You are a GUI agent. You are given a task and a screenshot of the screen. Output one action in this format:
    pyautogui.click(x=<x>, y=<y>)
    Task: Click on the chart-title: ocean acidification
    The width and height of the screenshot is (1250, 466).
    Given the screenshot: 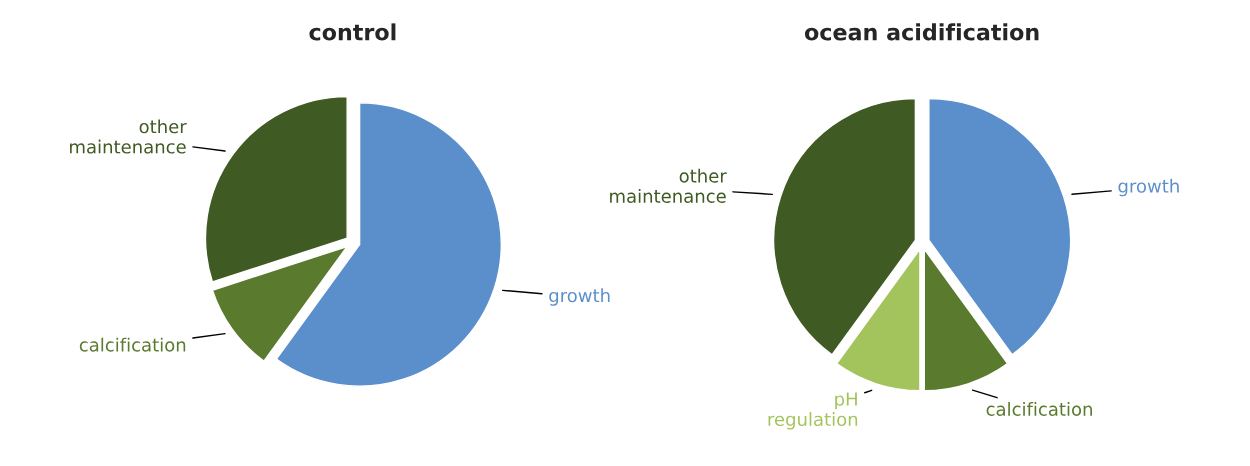 What is the action you would take?
    pyautogui.click(x=921, y=32)
    